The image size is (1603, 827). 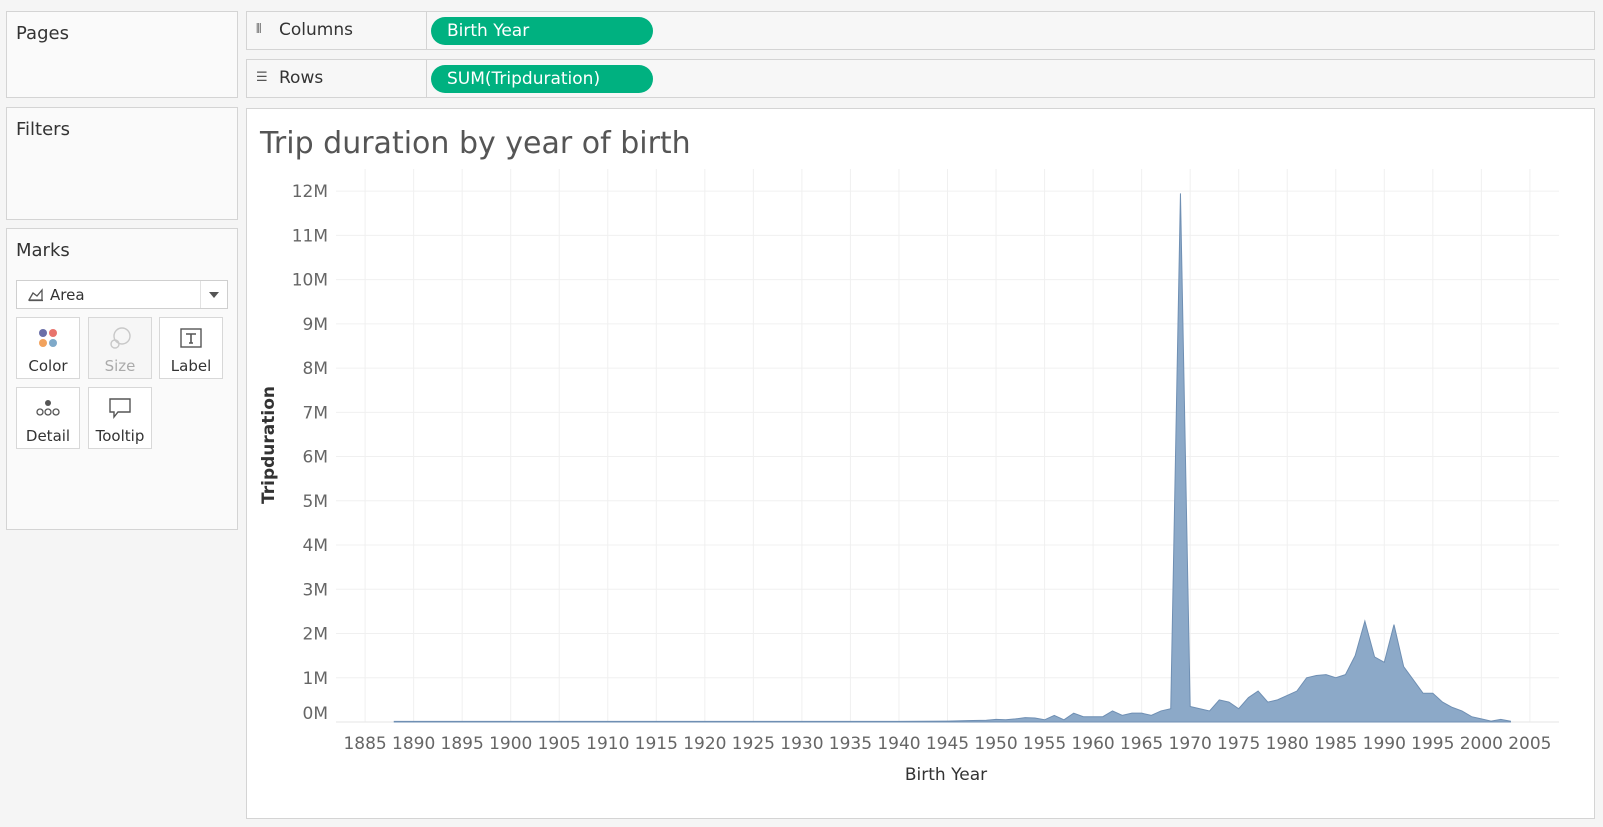 What do you see at coordinates (542, 31) in the screenshot?
I see `birth-year-pill: Birth Year` at bounding box center [542, 31].